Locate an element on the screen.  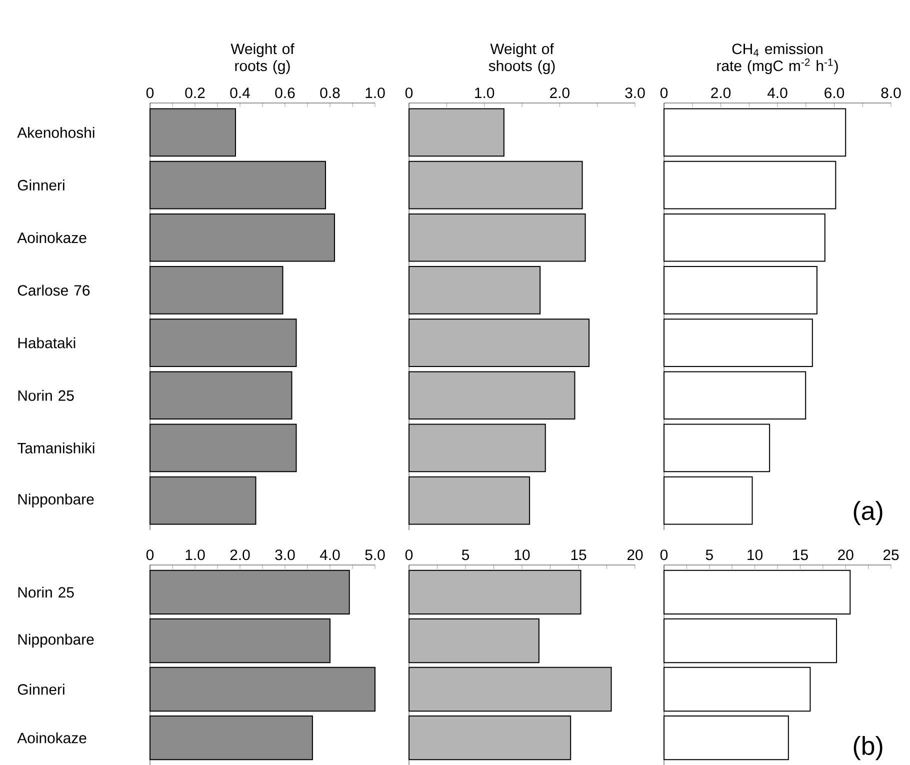
y-tick-label: Carlose 76 is located at coordinates (54, 290).